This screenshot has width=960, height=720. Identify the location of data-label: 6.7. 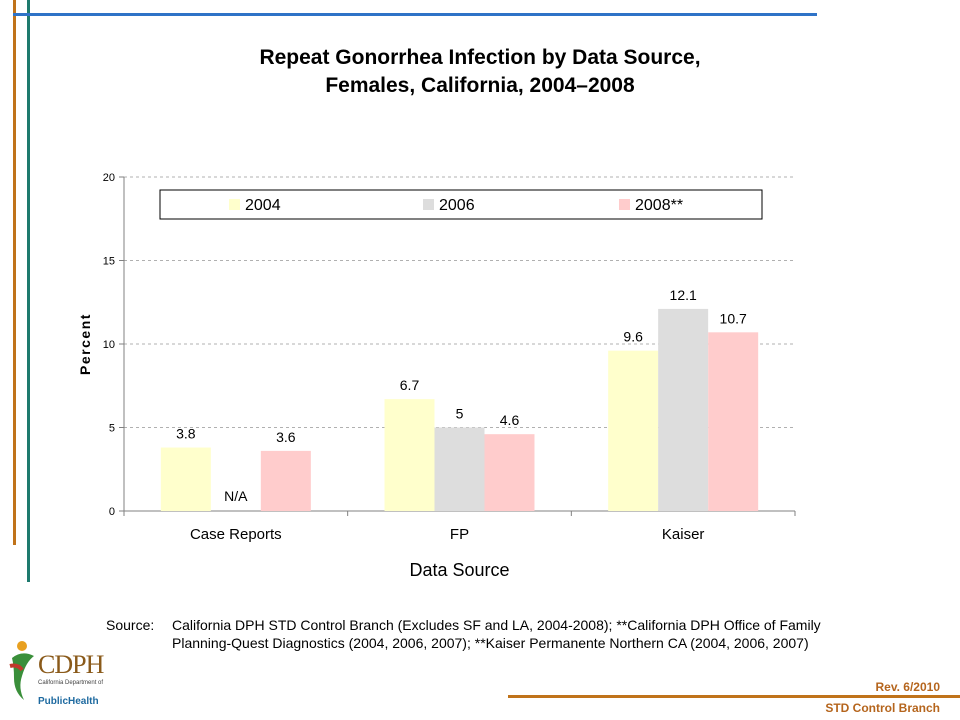
(410, 385).